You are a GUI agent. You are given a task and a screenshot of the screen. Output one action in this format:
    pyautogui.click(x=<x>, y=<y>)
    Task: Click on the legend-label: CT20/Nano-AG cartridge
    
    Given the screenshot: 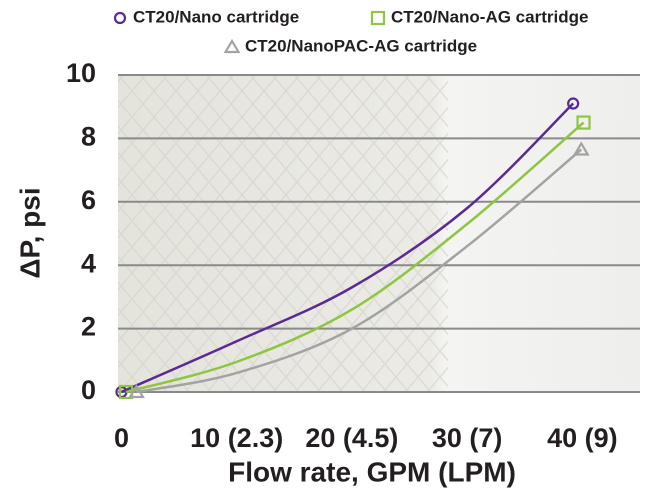 What is the action you would take?
    pyautogui.click(x=489, y=16)
    